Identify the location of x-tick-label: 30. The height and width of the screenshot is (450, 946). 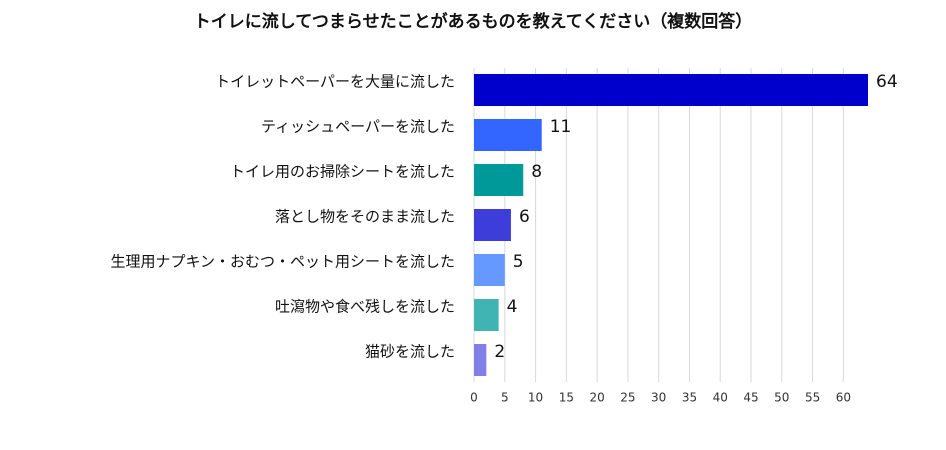
(658, 398).